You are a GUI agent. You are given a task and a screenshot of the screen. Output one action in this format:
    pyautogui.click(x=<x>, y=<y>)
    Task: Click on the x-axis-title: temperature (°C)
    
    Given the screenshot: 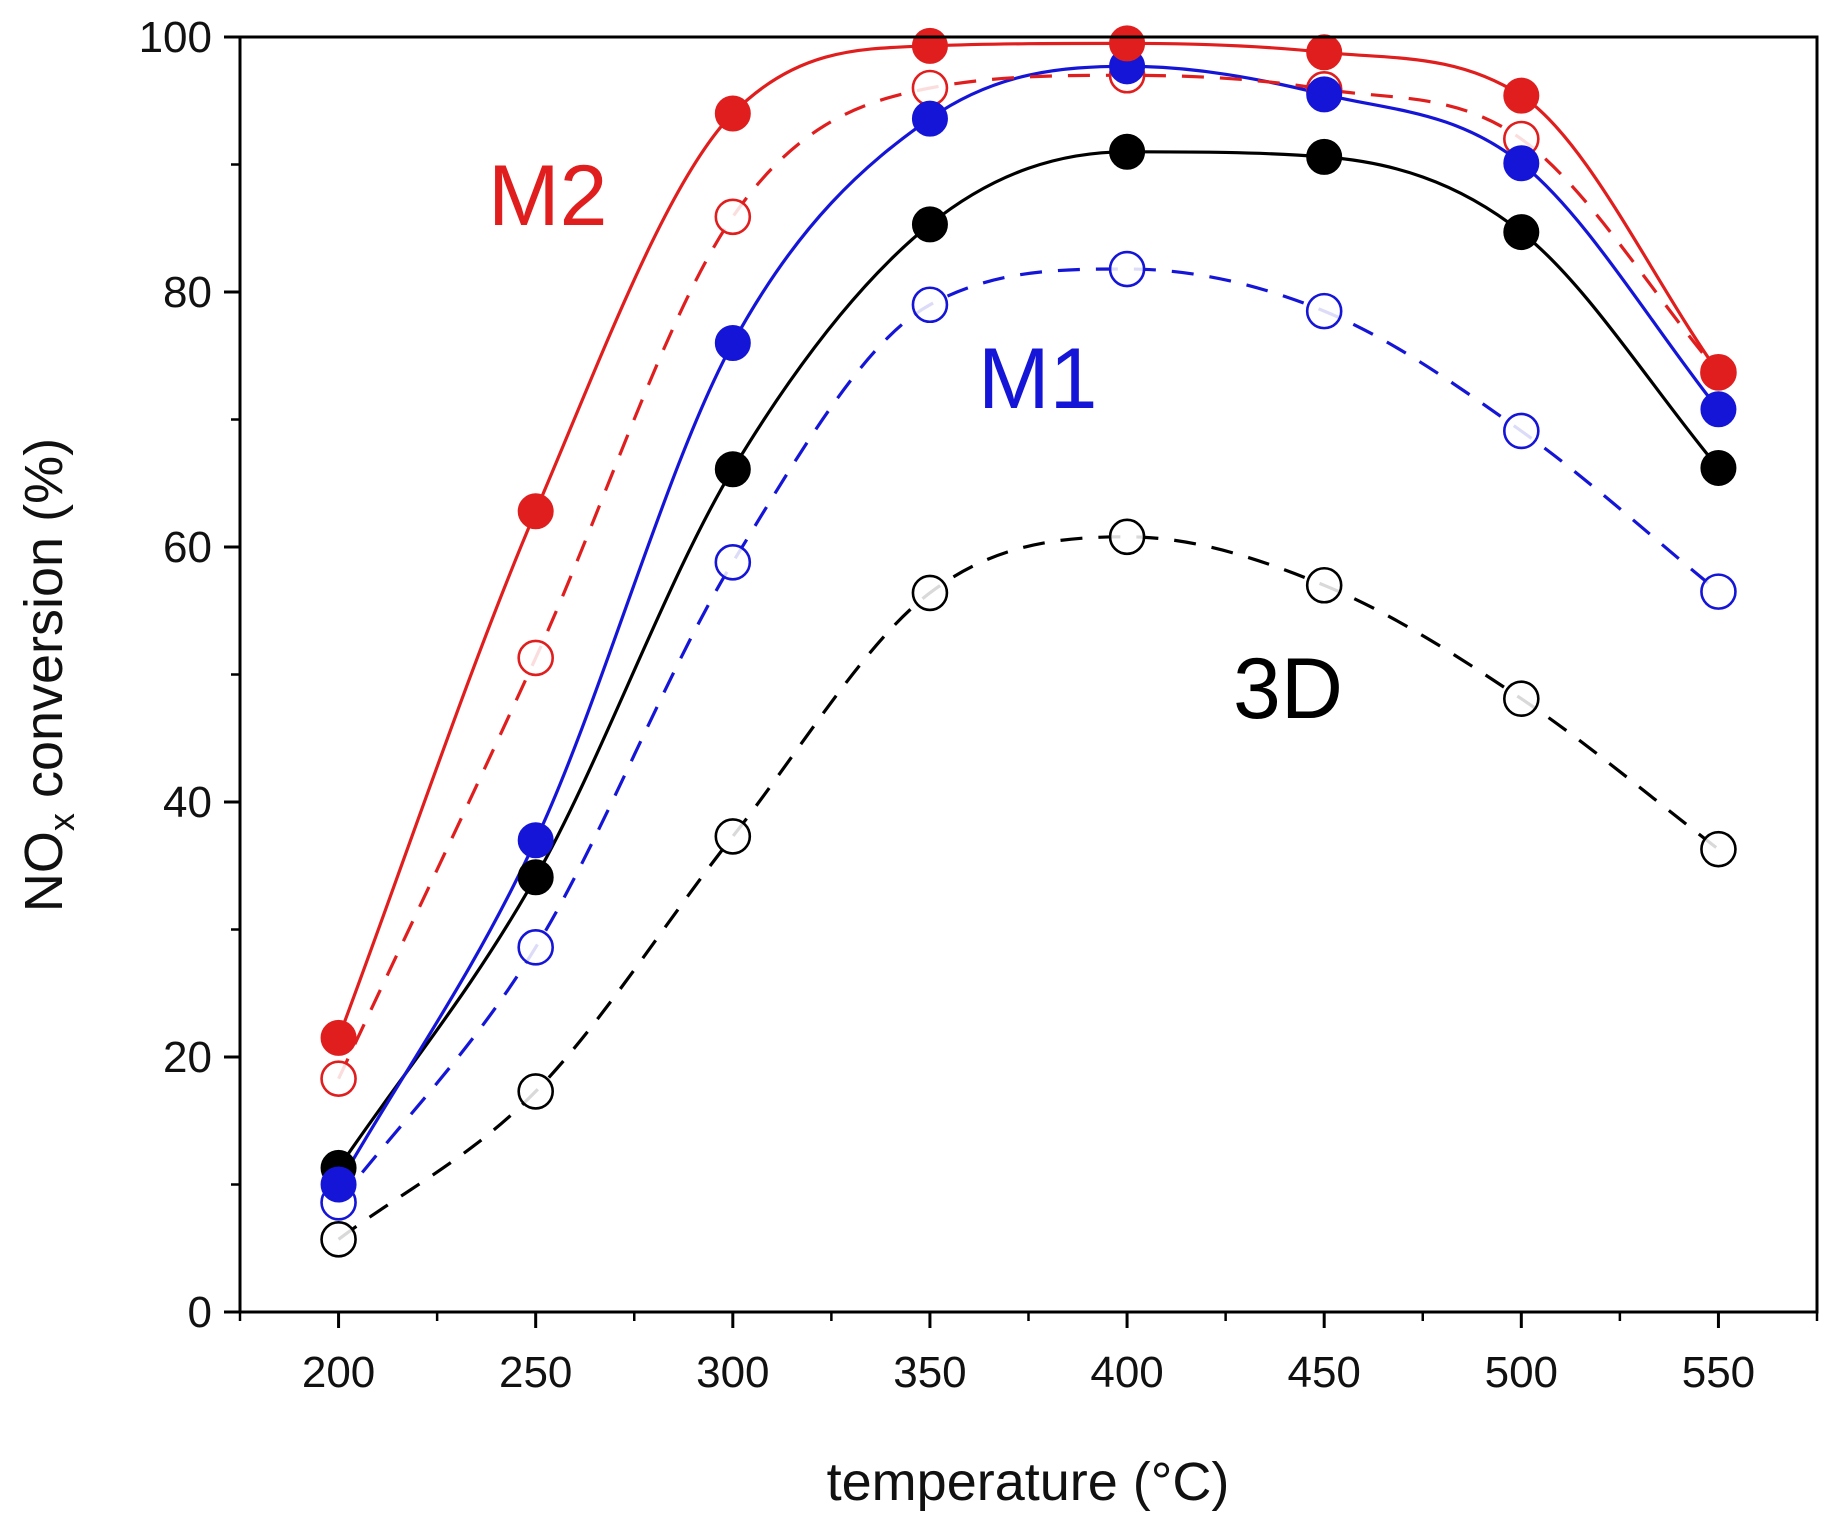 What is the action you would take?
    pyautogui.click(x=1028, y=1482)
    